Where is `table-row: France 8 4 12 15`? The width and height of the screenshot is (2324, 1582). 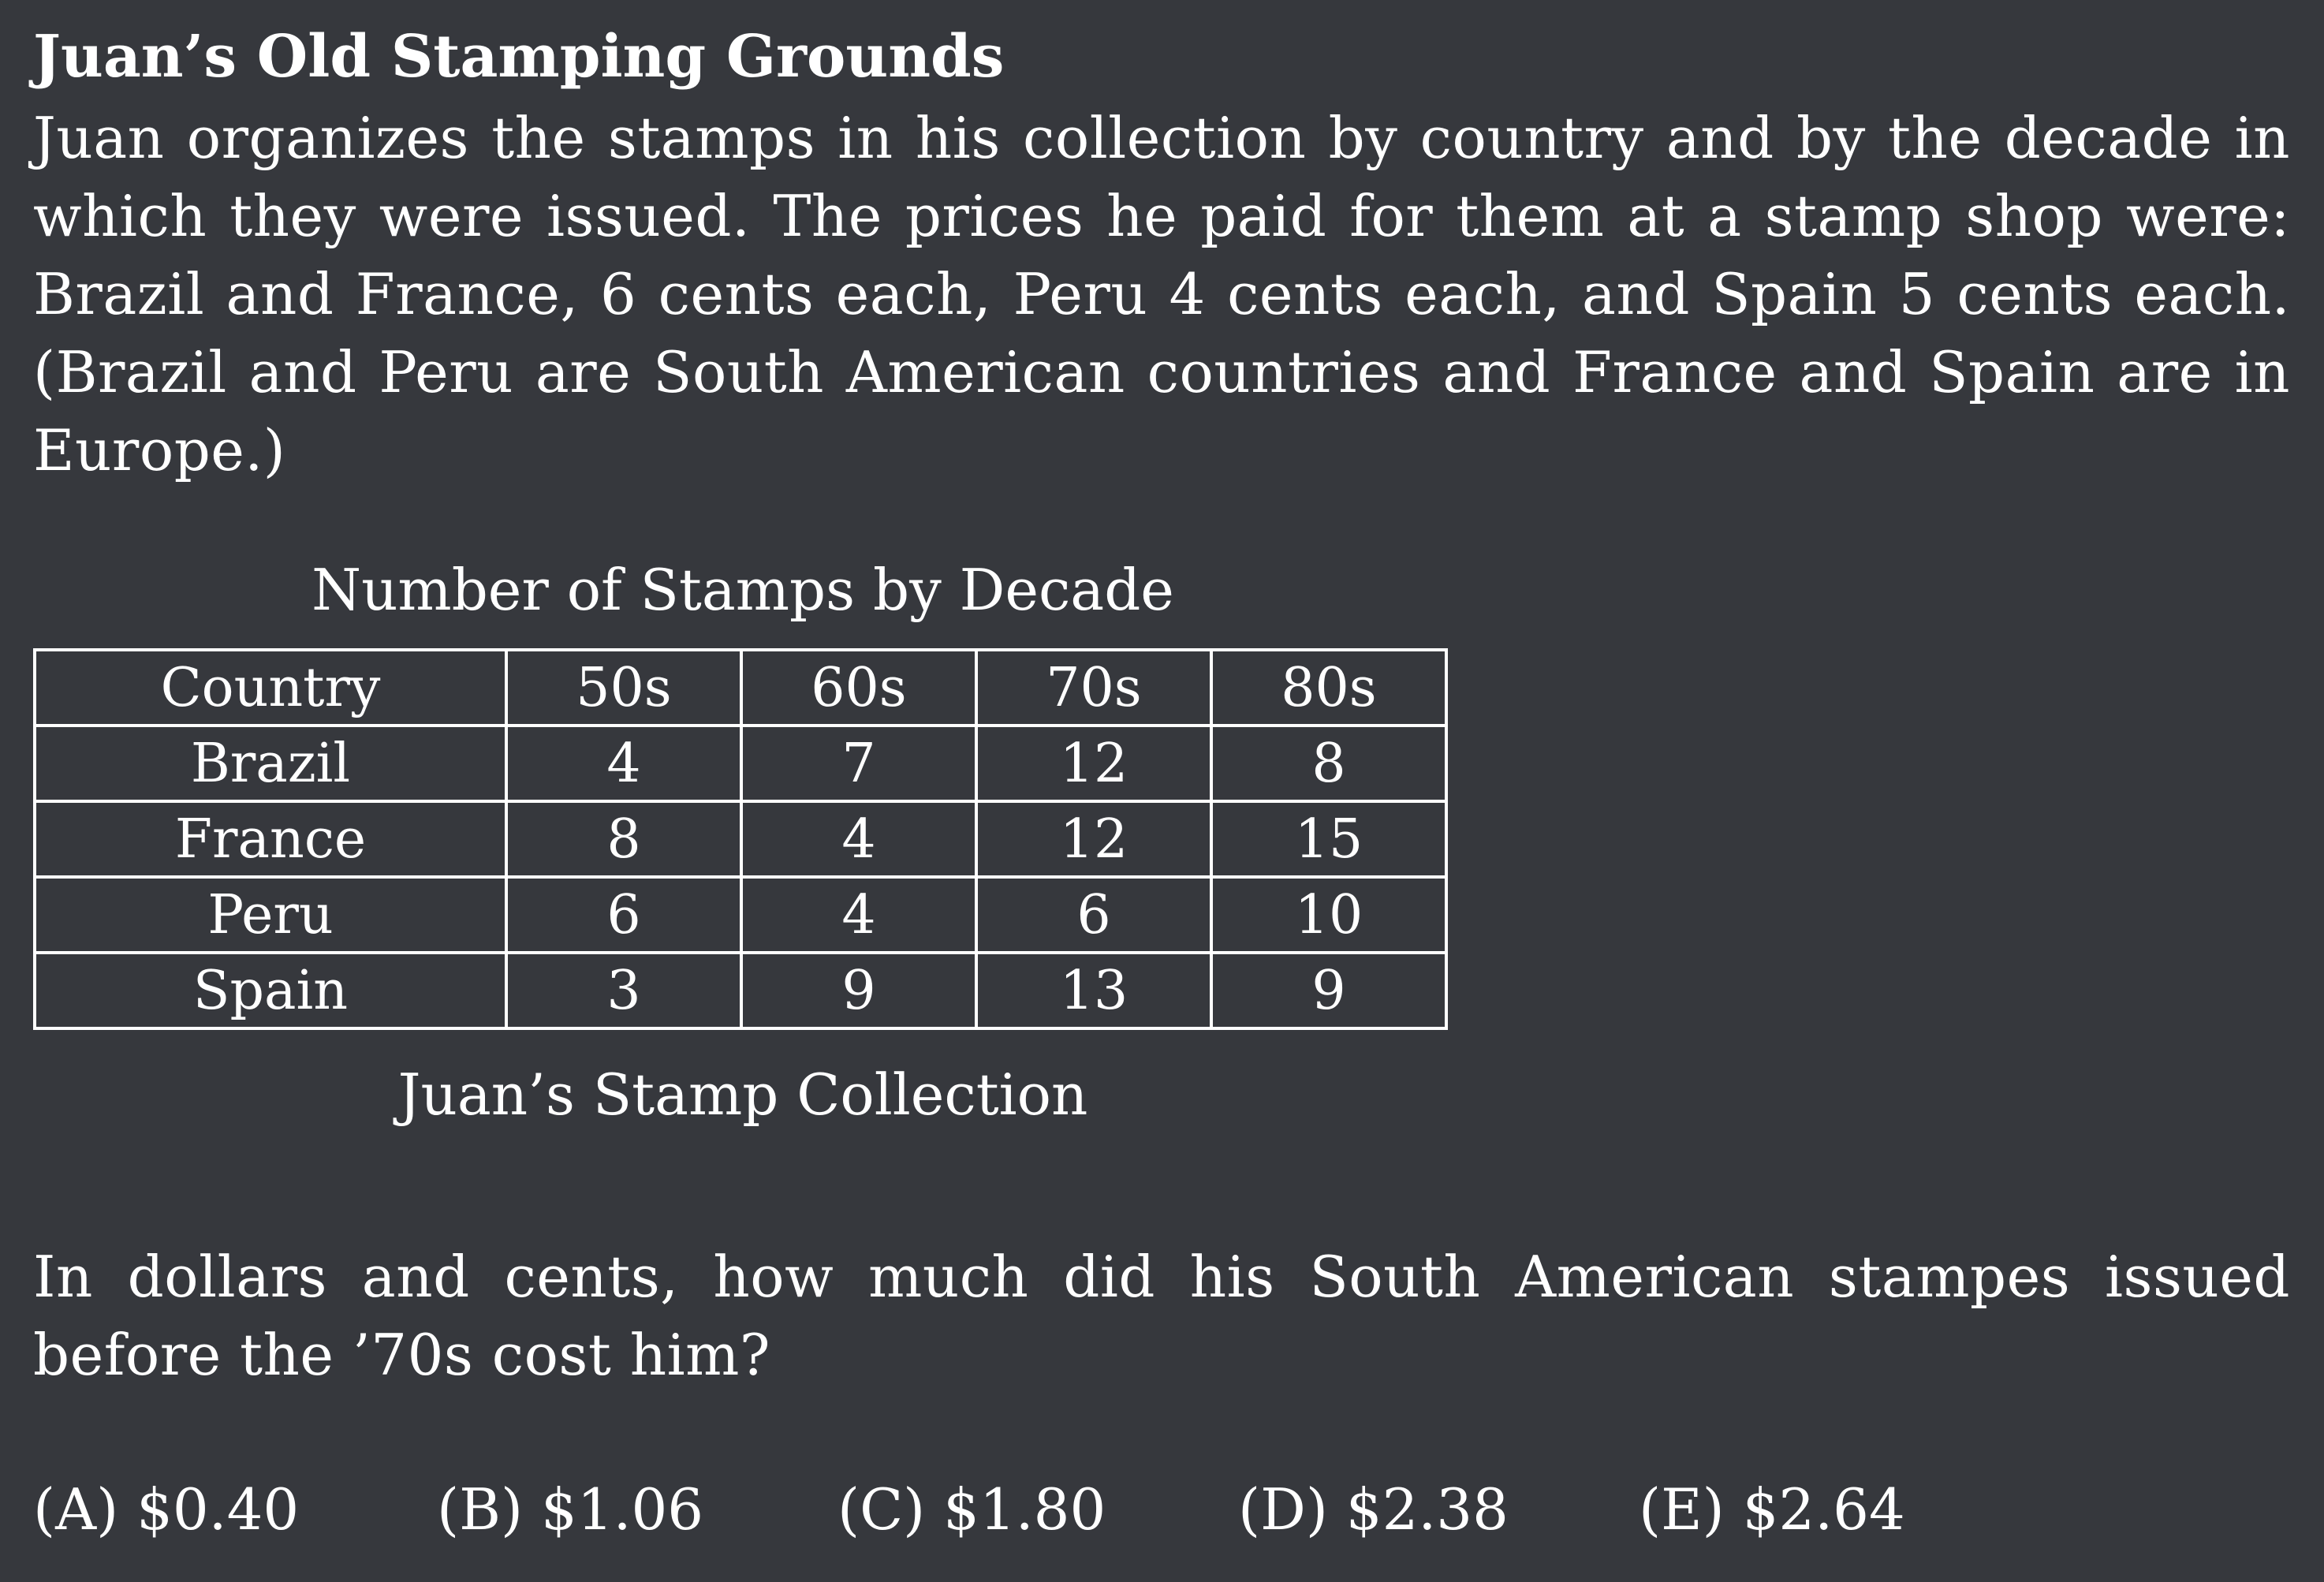
table-row: France 8 4 12 15 is located at coordinates (740, 839).